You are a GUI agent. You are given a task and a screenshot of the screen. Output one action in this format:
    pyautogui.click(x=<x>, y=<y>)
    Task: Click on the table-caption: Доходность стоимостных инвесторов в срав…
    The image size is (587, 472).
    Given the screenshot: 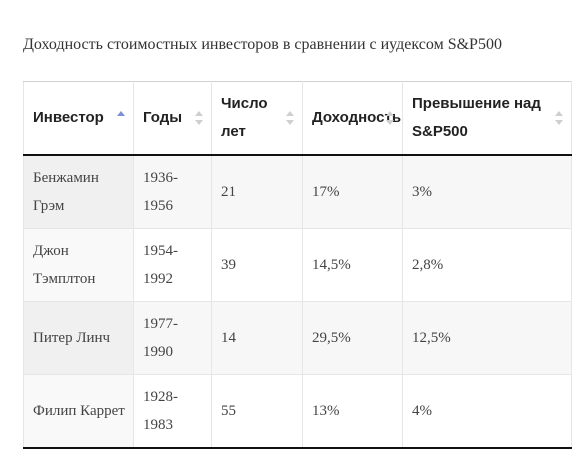 What is the action you would take?
    pyautogui.click(x=262, y=44)
    